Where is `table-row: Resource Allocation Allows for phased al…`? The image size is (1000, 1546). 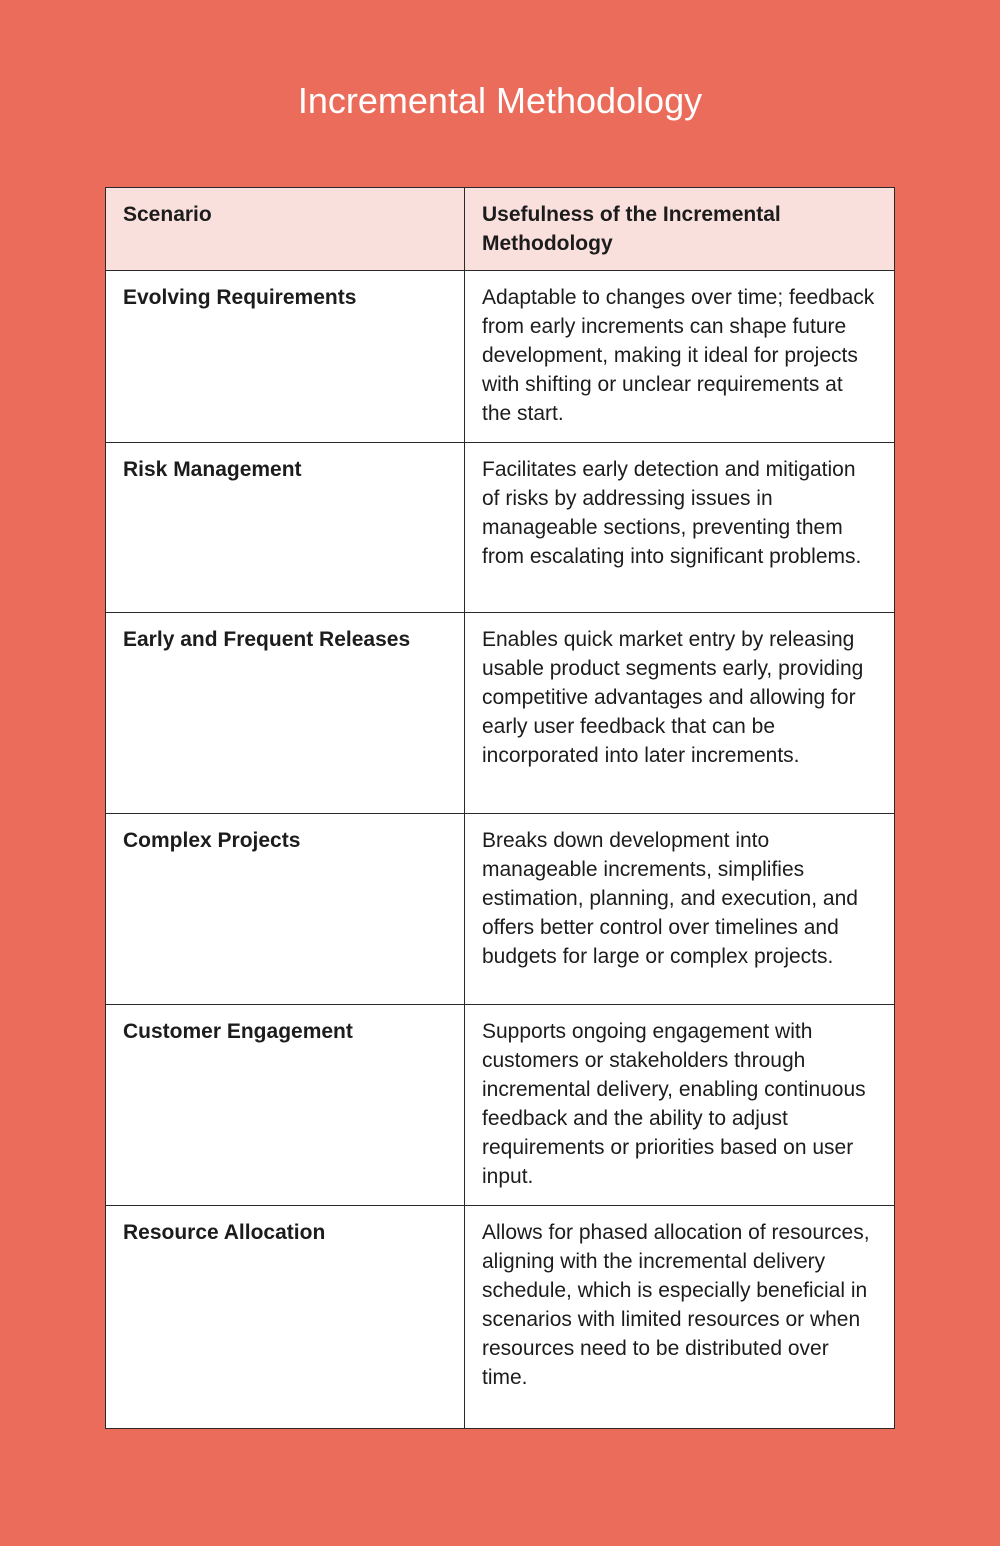 table-row: Resource Allocation Allows for phased al… is located at coordinates (500, 1317).